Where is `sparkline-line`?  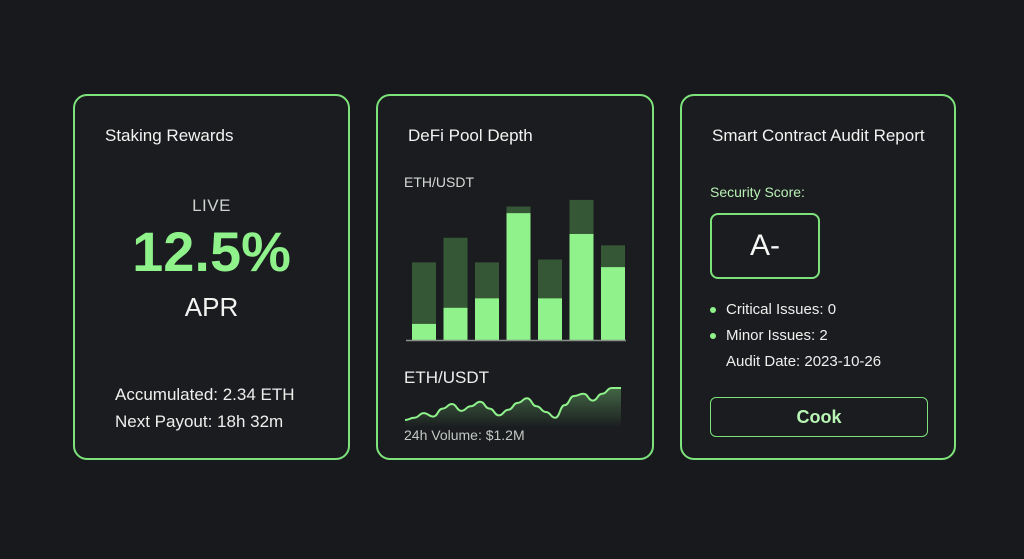
sparkline-line is located at coordinates (512, 404).